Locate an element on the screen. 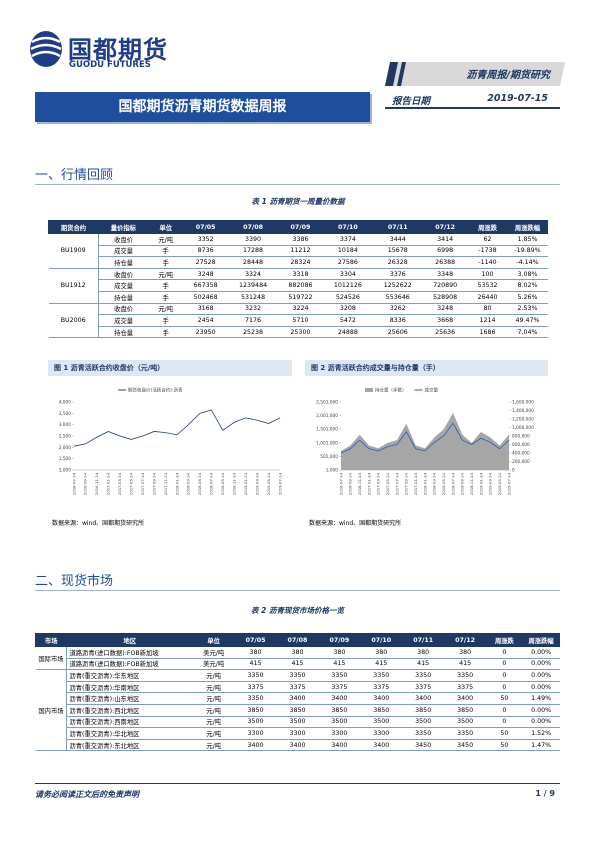 This screenshot has width=595, height=842. cell: 成交量 is located at coordinates (123, 285).